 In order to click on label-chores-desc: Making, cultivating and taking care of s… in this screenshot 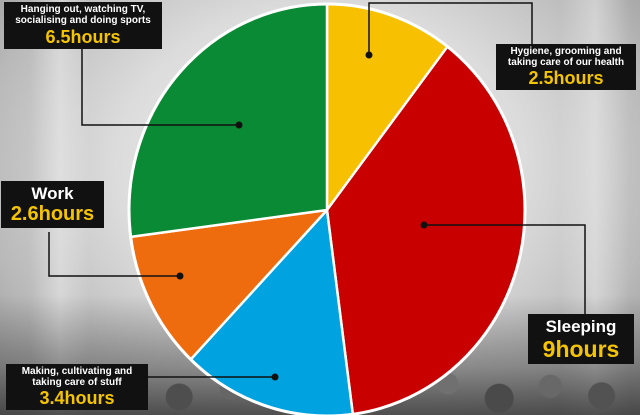, I will do `click(77, 377)`.